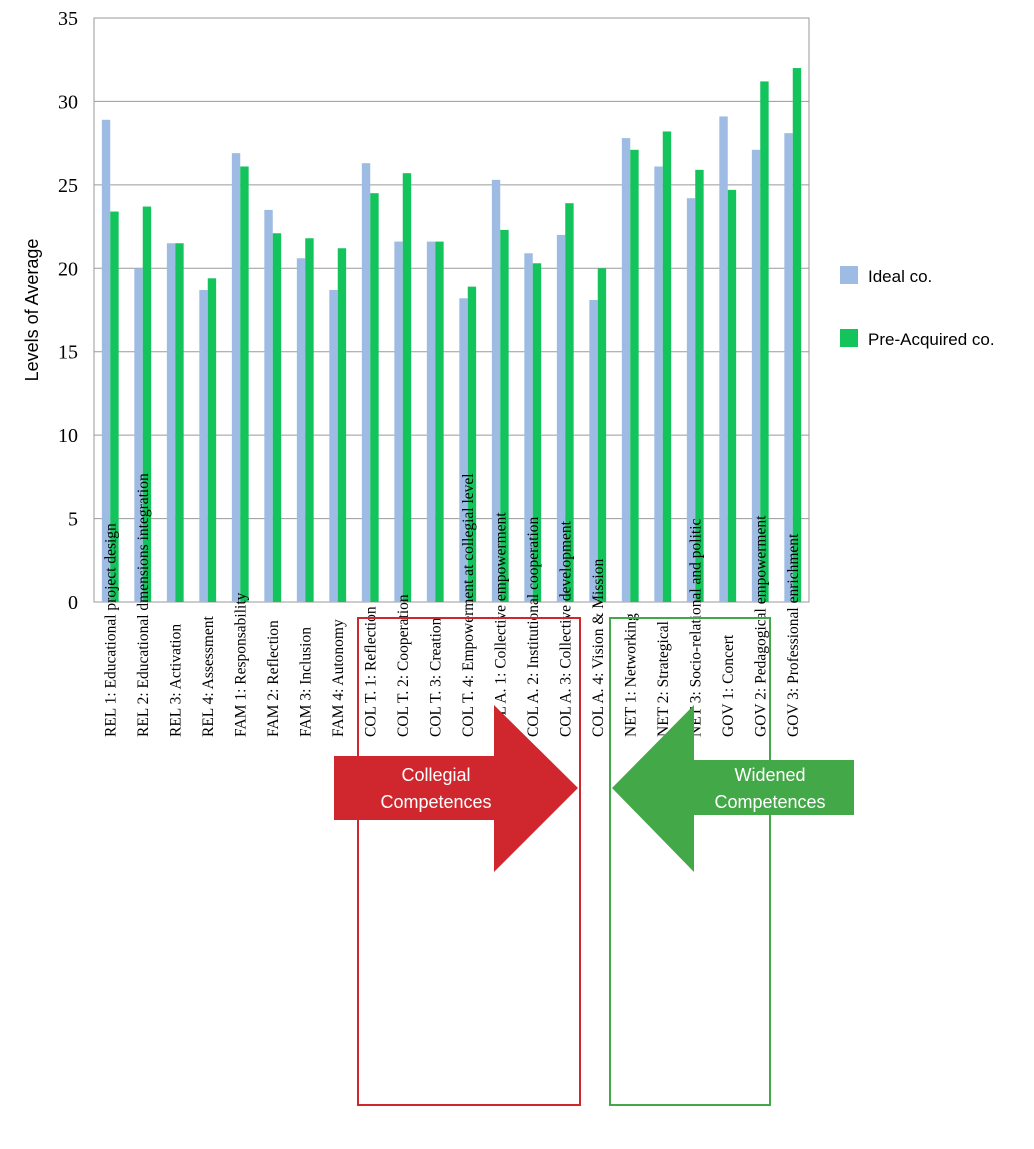  Describe the element at coordinates (403, 665) in the screenshot. I see `x-tick-label: COL T. 2: Cooperation` at that location.